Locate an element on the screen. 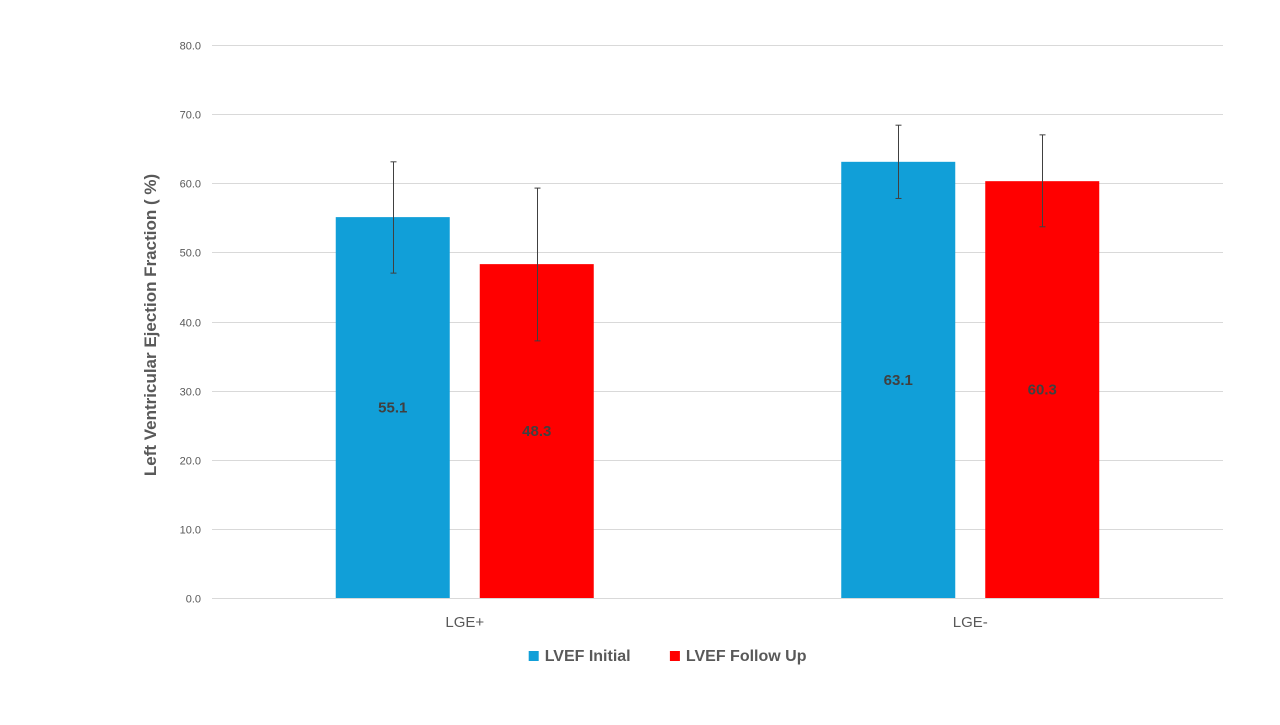 The width and height of the screenshot is (1280, 725). legend: LVEF Initial LVEF Follow Up is located at coordinates (667, 656).